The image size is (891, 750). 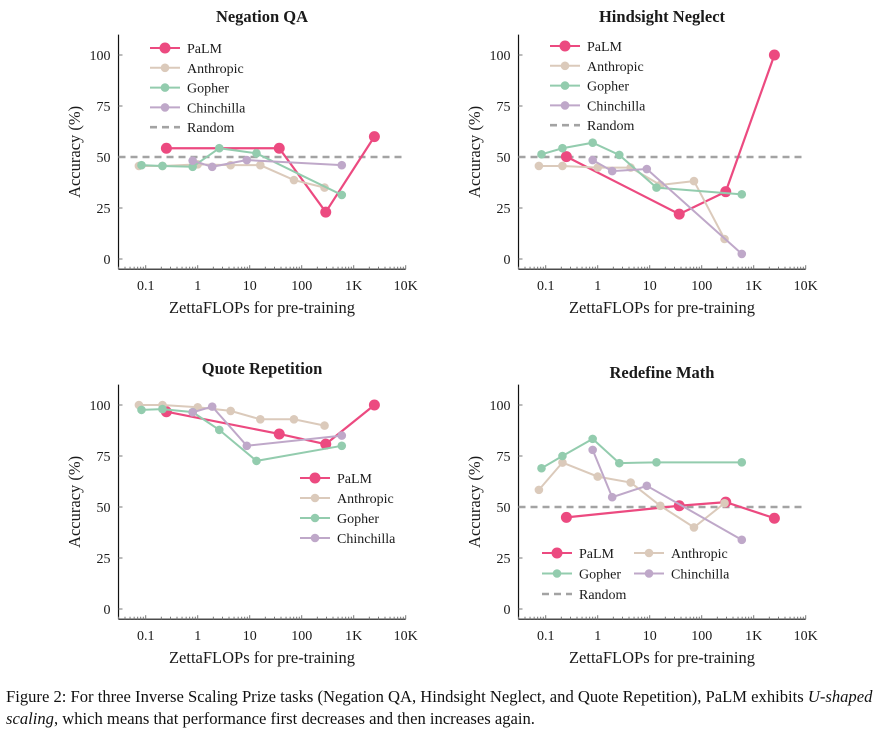 I want to click on chart-title: Quote Repetition, so click(x=262, y=368).